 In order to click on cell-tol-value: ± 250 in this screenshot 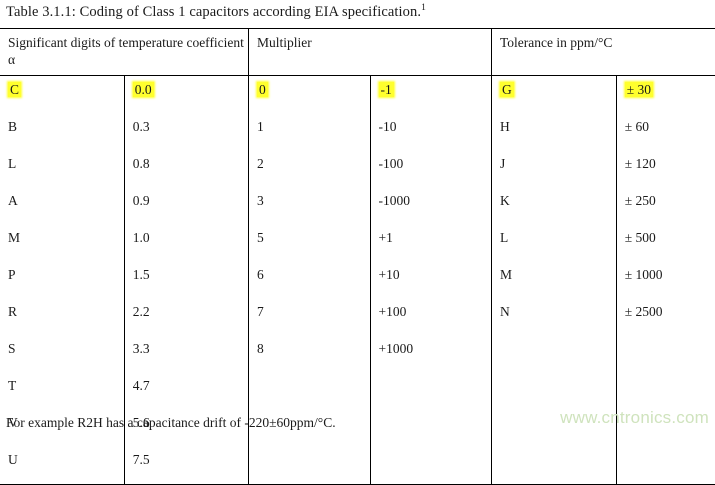, I will do `click(665, 206)`.